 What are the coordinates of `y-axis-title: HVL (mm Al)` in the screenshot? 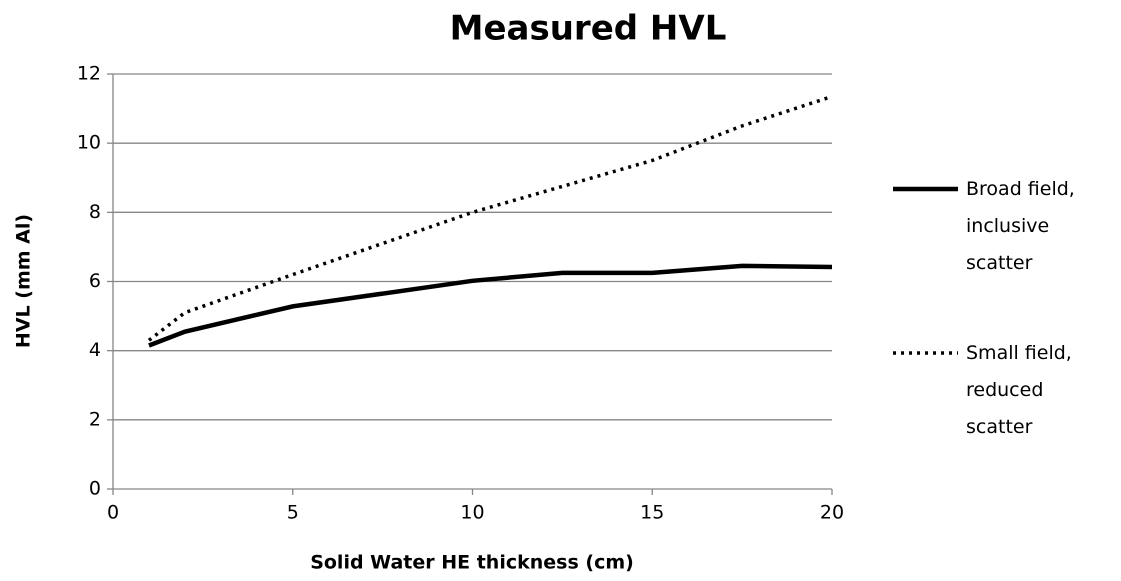 It's located at (24, 281).